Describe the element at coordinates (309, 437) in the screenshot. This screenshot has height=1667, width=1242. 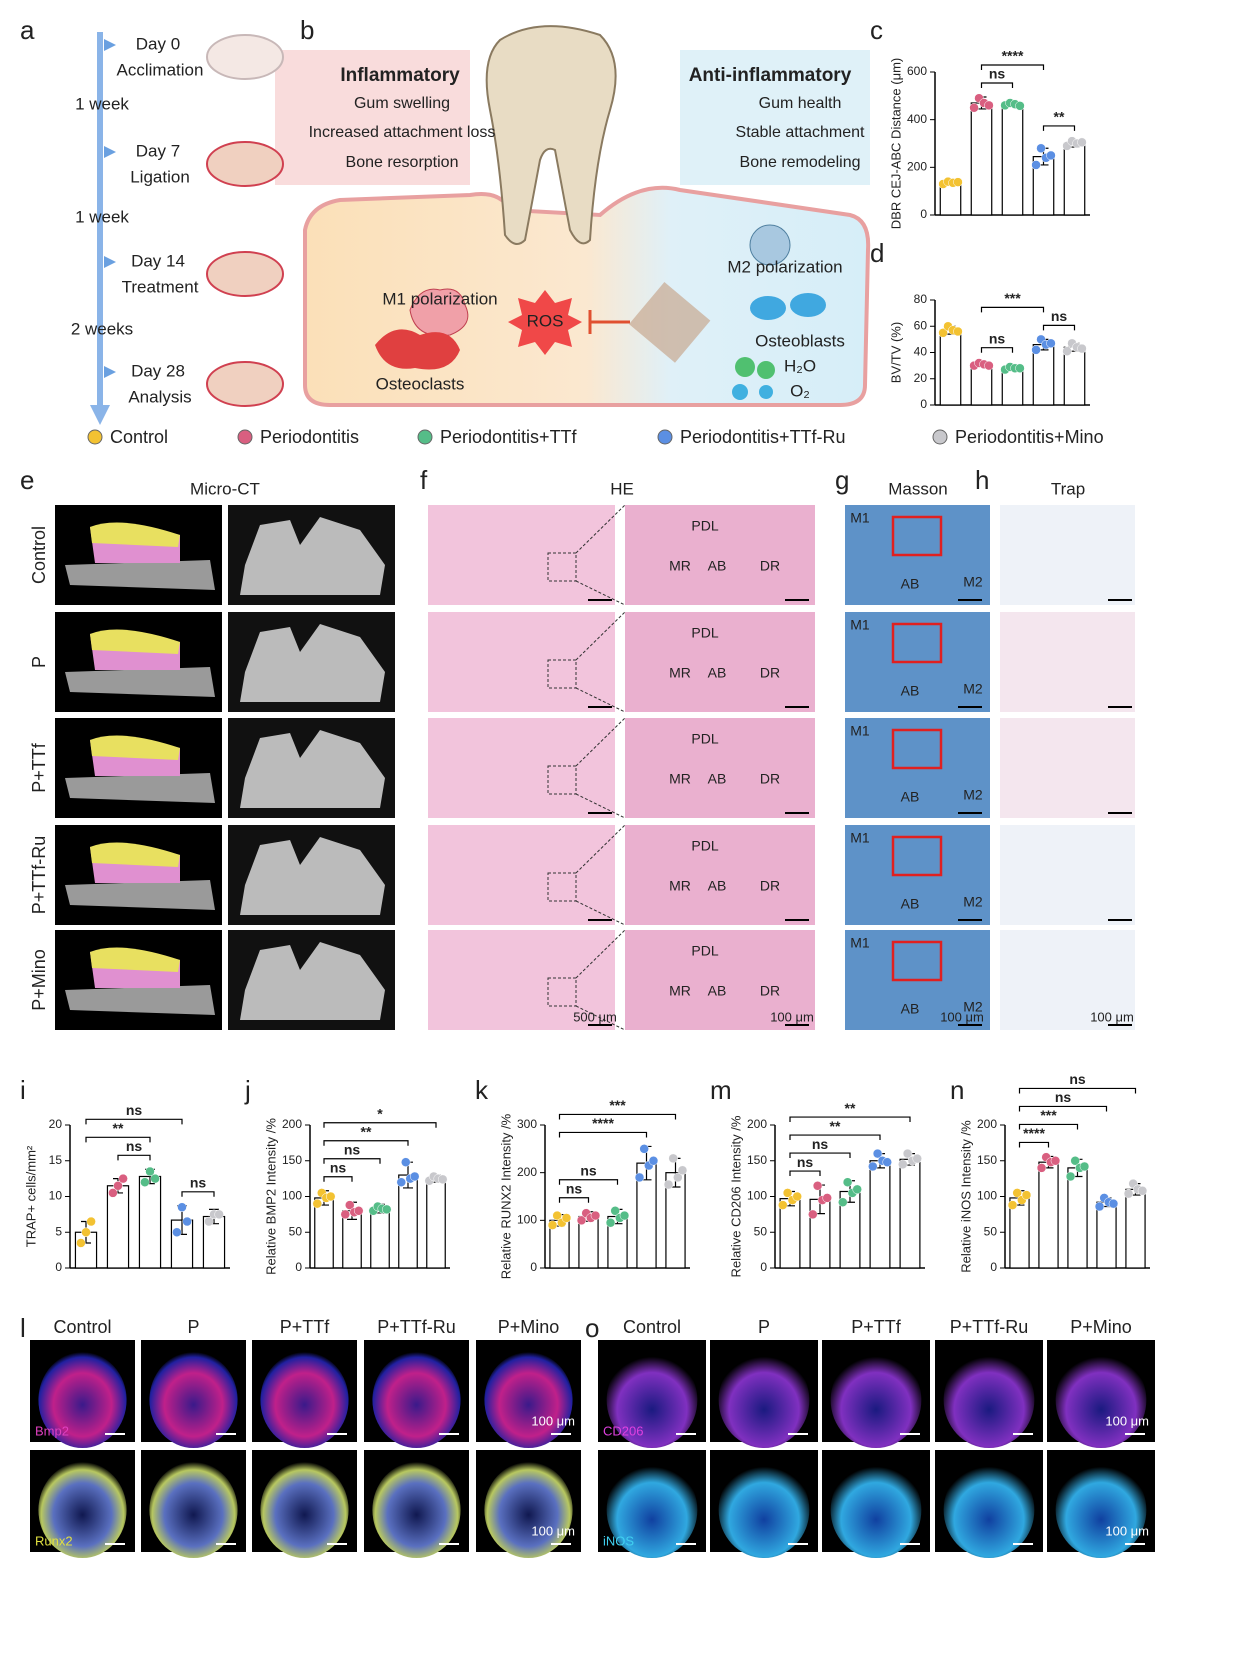
I see `legend-label: Periodontitis` at that location.